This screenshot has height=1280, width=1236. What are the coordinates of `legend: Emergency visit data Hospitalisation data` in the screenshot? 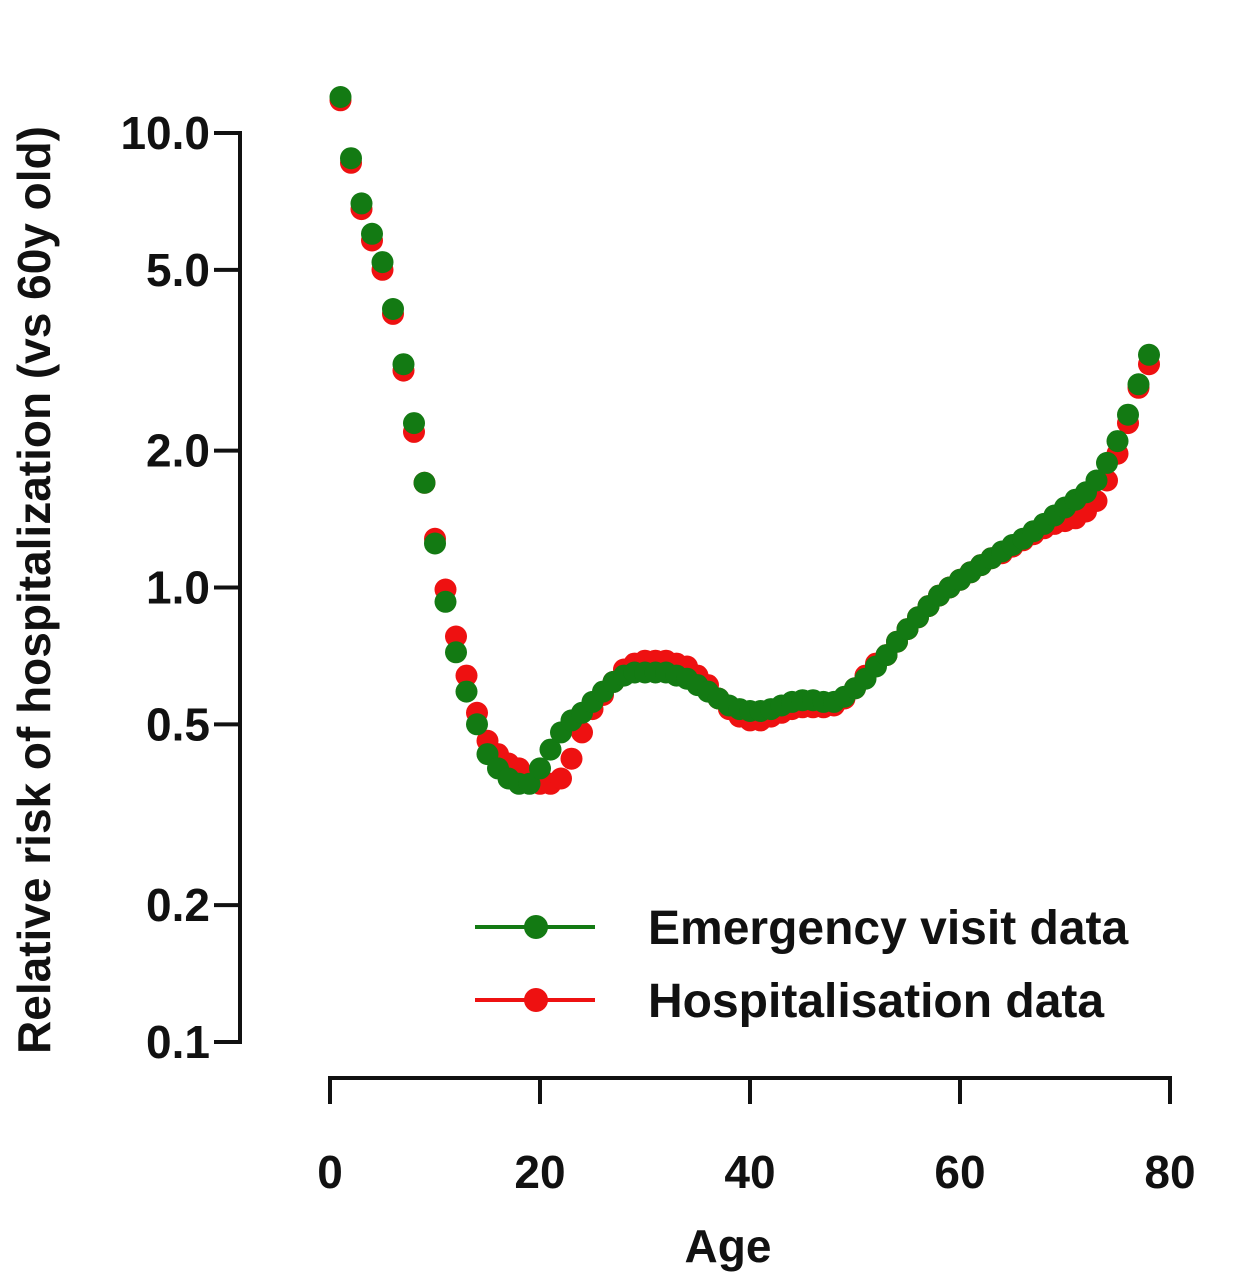 It's located at (802, 965).